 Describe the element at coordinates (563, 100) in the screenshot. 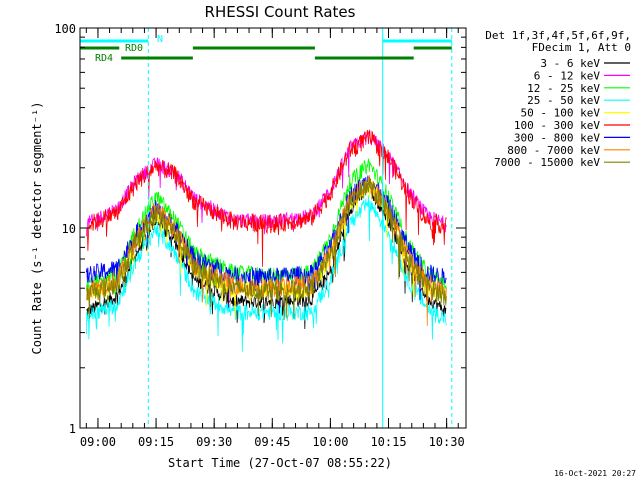

I see `legend-entry-label: 25 - 50 keV` at that location.